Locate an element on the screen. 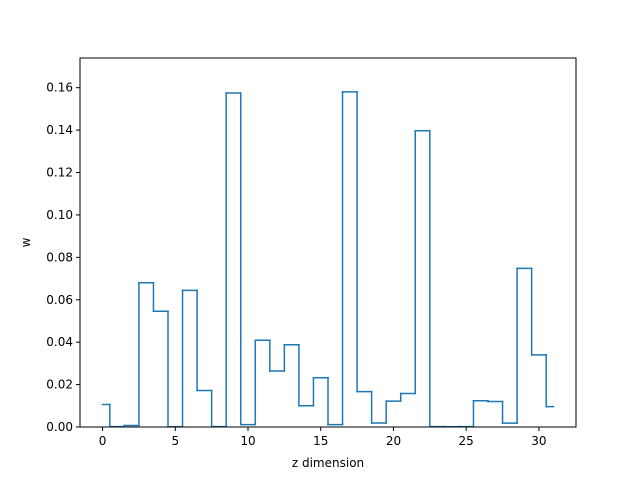  y-axis-ticks: 0.00 0.02 0.04 0.06 0.08 0.10 0.12 0.14 0.16 is located at coordinates (63, 257).